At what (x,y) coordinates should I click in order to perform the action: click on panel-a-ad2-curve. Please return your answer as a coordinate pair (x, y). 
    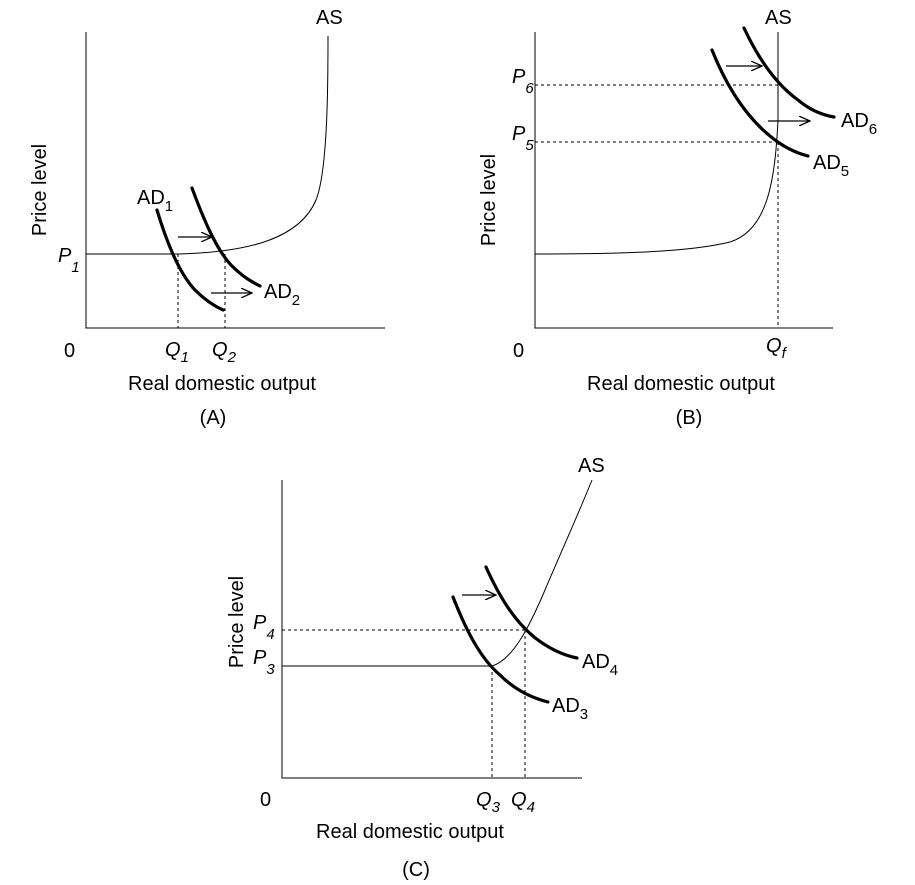
    Looking at the image, I should click on (226, 237).